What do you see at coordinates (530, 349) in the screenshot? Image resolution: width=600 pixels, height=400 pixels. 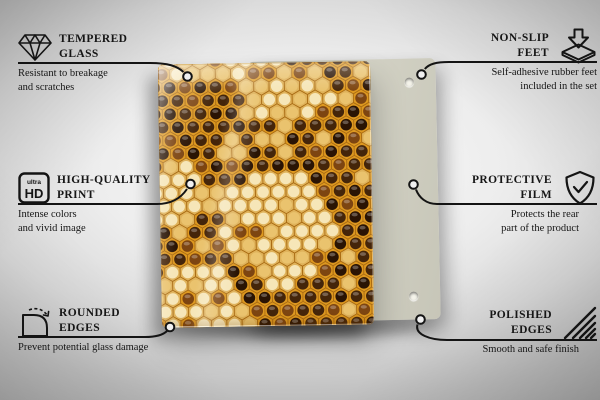 I see `callout-desc-line: Smooth and safe finish` at bounding box center [530, 349].